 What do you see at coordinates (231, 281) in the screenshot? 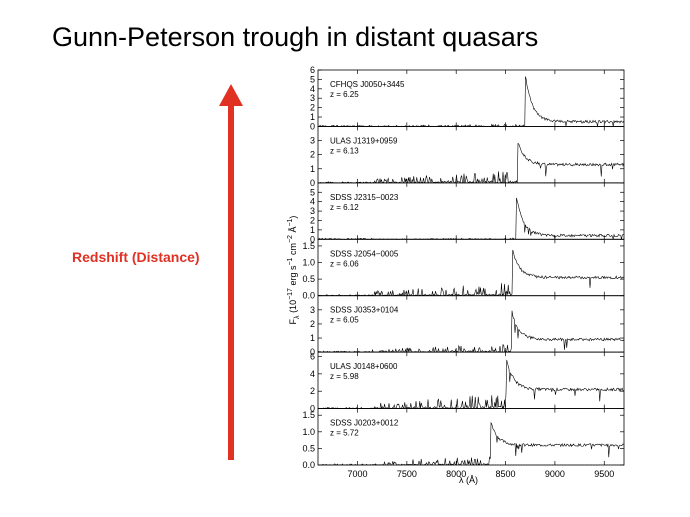
I see `redshift-arrow-shaft` at bounding box center [231, 281].